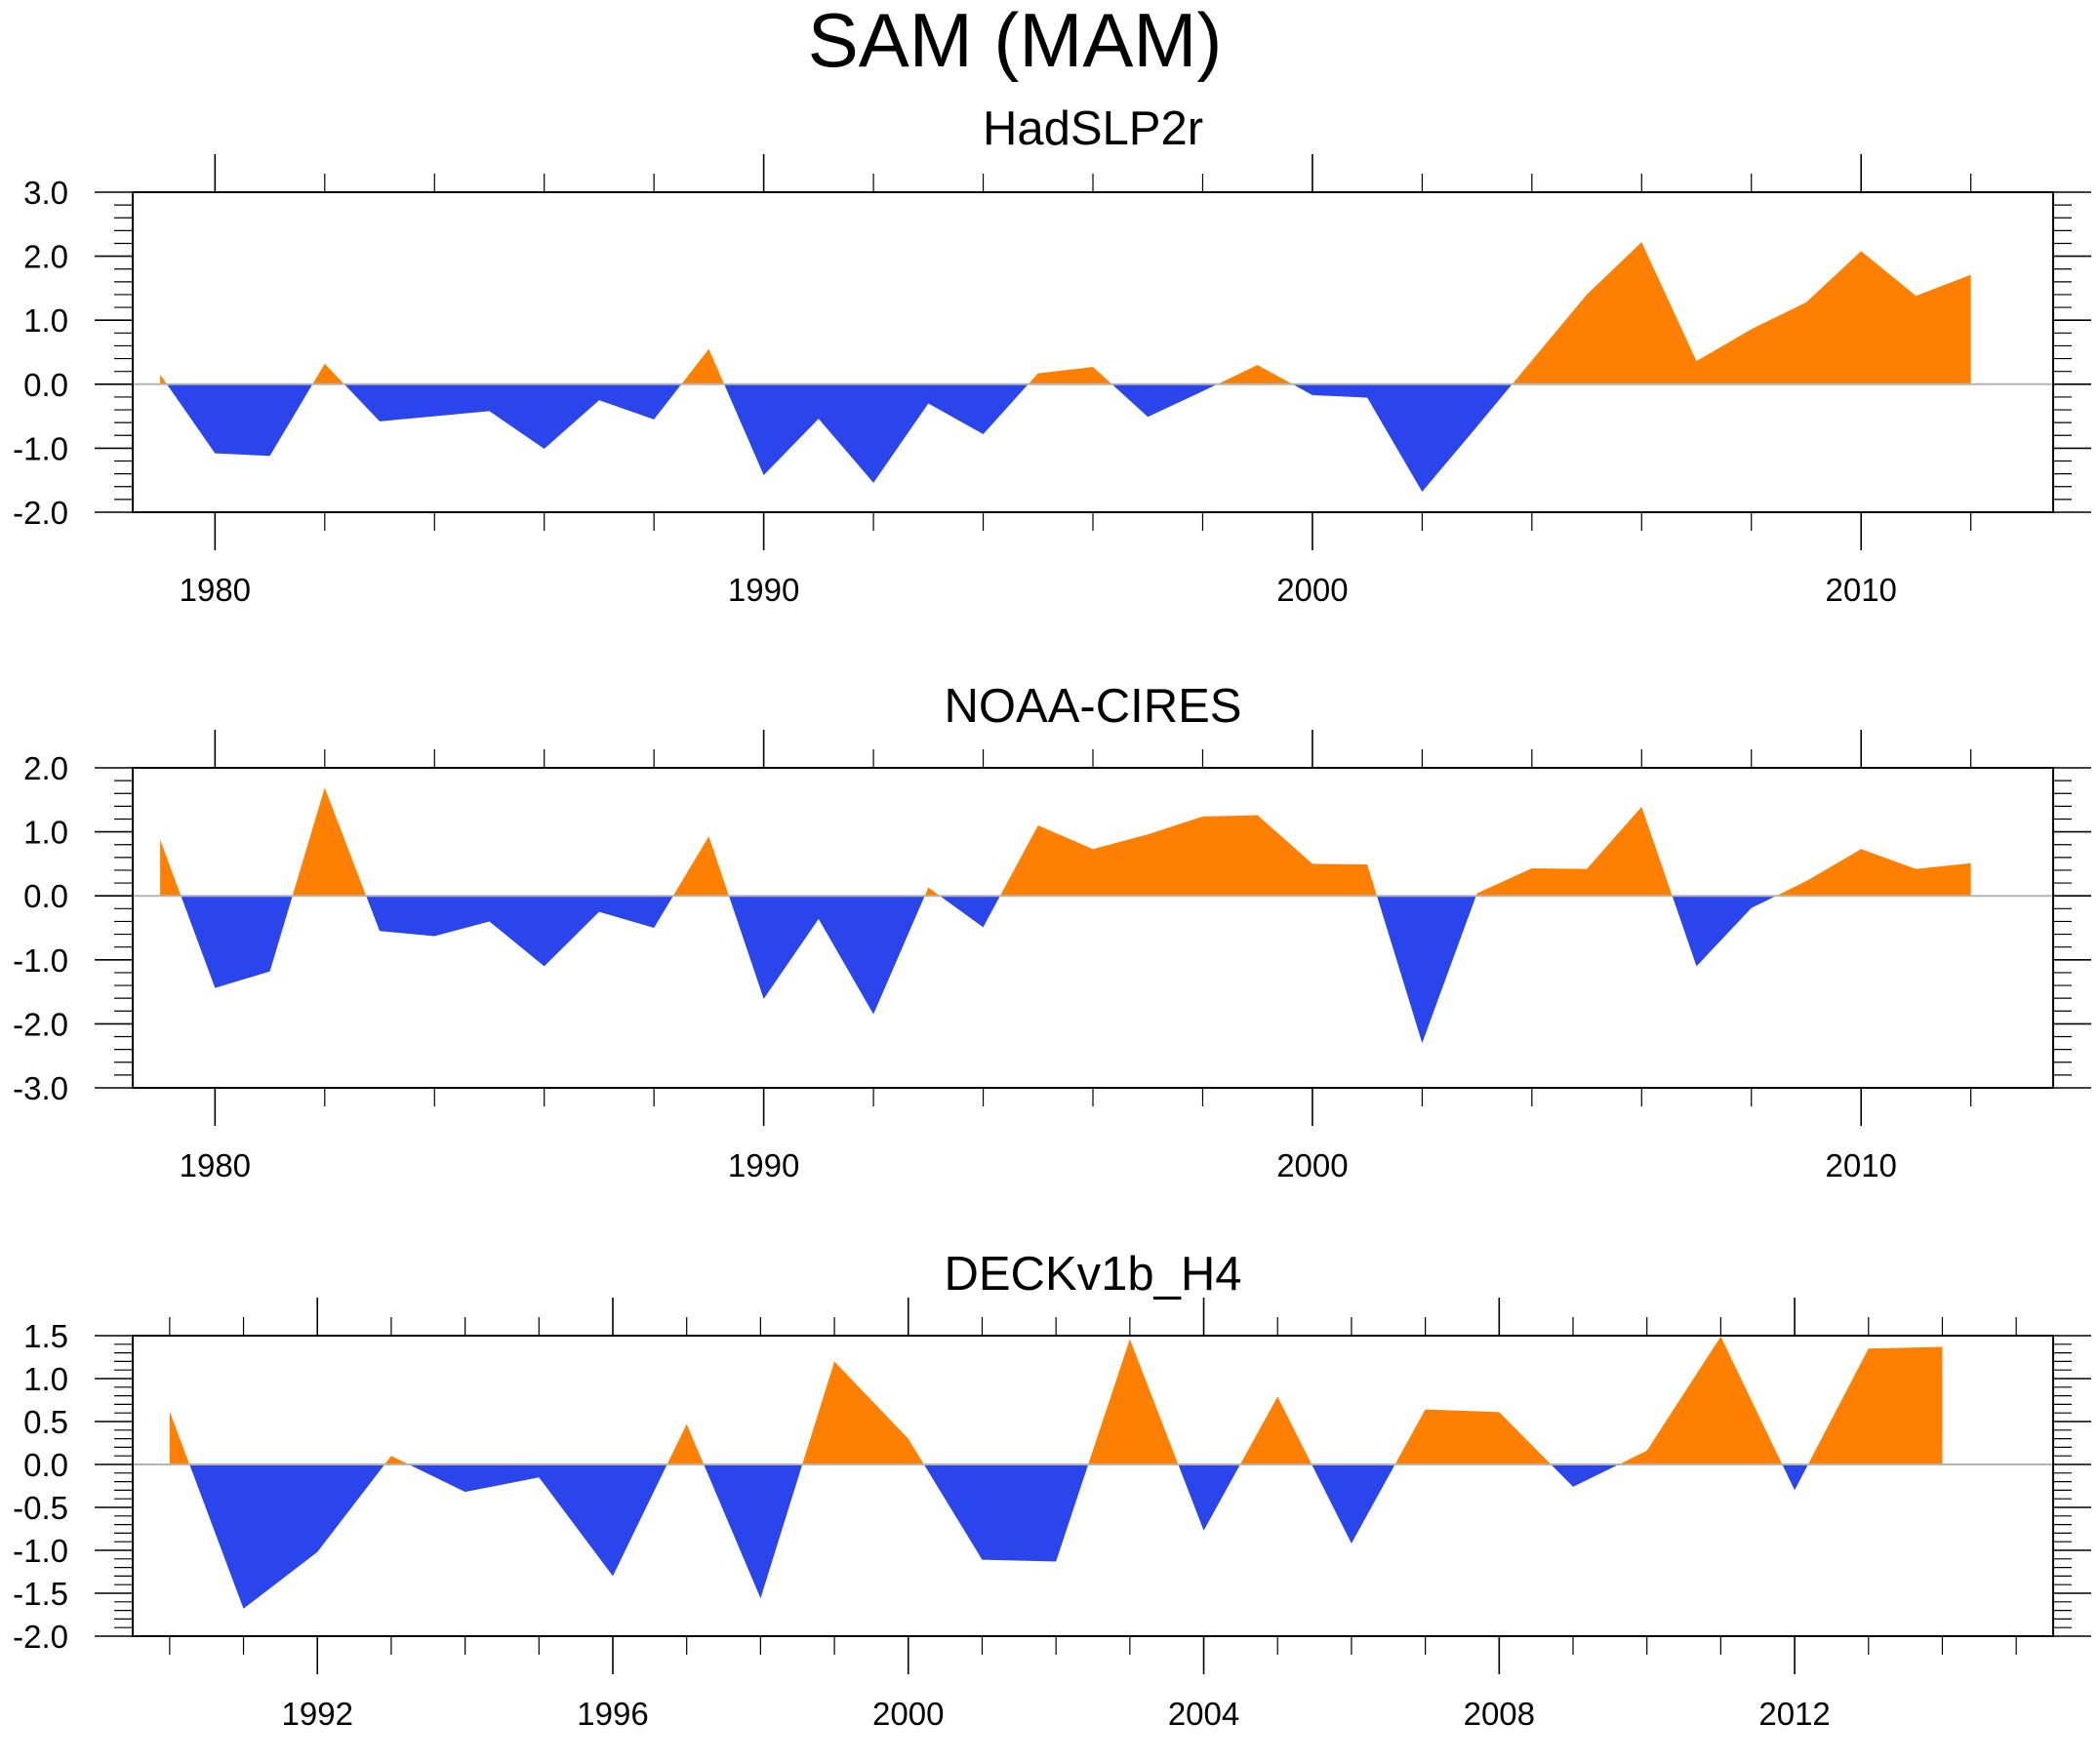 The height and width of the screenshot is (1763, 2100). Describe the element at coordinates (317, 1714) in the screenshot. I see `x-tick-label: 1992` at that location.